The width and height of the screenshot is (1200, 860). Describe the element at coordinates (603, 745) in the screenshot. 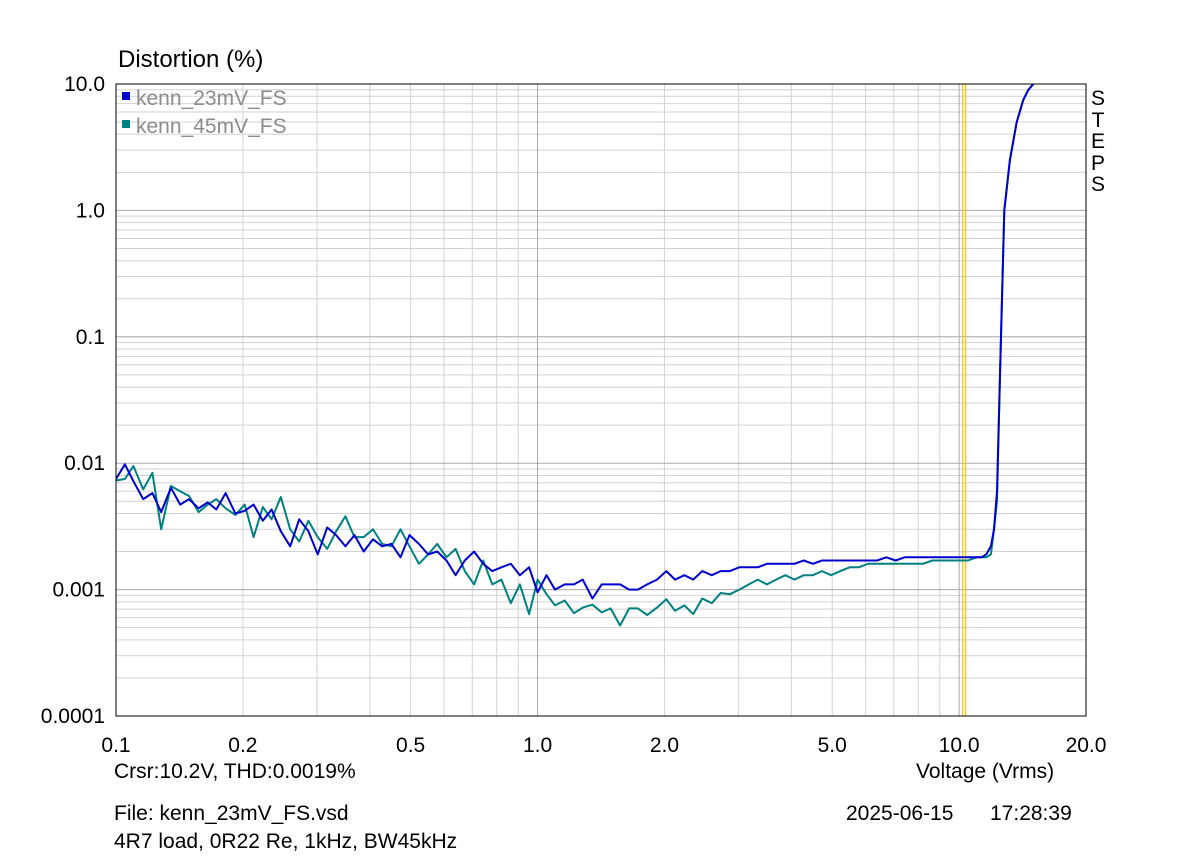

I see `x-tick-labels: 0.1 0.2 0.5 1.0 2.0 5.0 10.0 20.0` at that location.